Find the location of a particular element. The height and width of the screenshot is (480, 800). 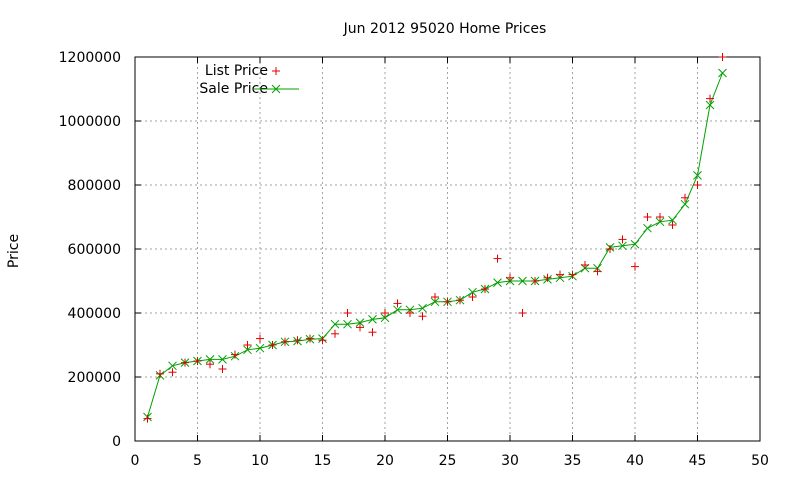

legend-label-list-price: List Price is located at coordinates (236, 71).